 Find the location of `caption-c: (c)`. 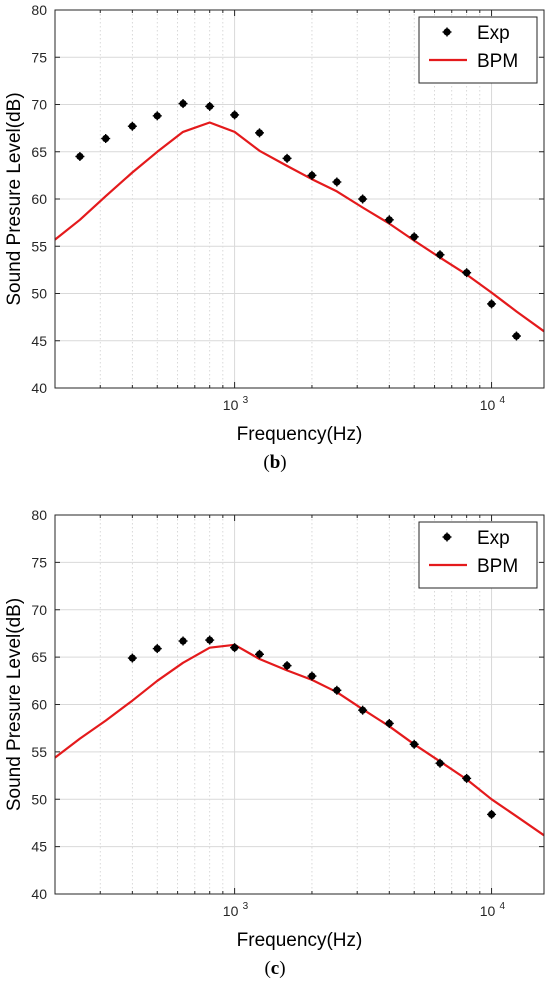

caption-c: (c) is located at coordinates (275, 968).